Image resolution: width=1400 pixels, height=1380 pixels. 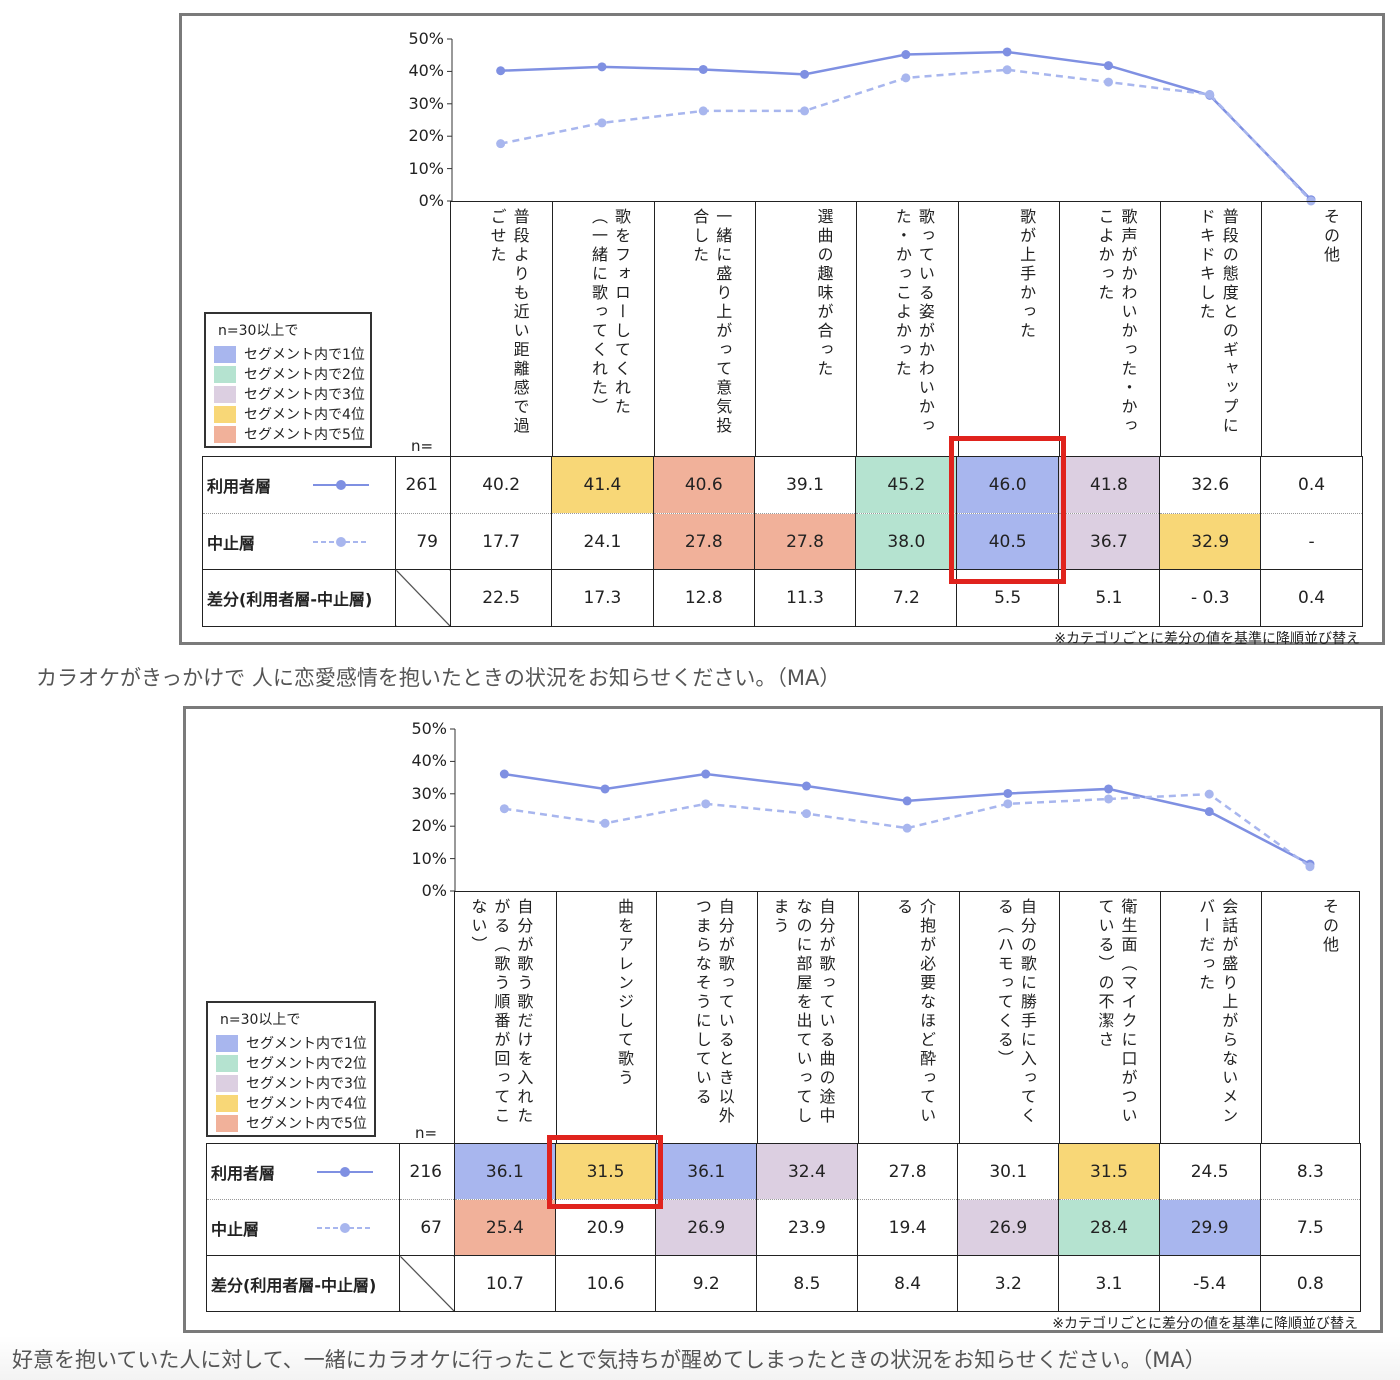 What do you see at coordinates (609, 312) in the screenshot?
I see `category-label: 歌をフォローしてくれた（一緒に歌ってくれた）` at bounding box center [609, 312].